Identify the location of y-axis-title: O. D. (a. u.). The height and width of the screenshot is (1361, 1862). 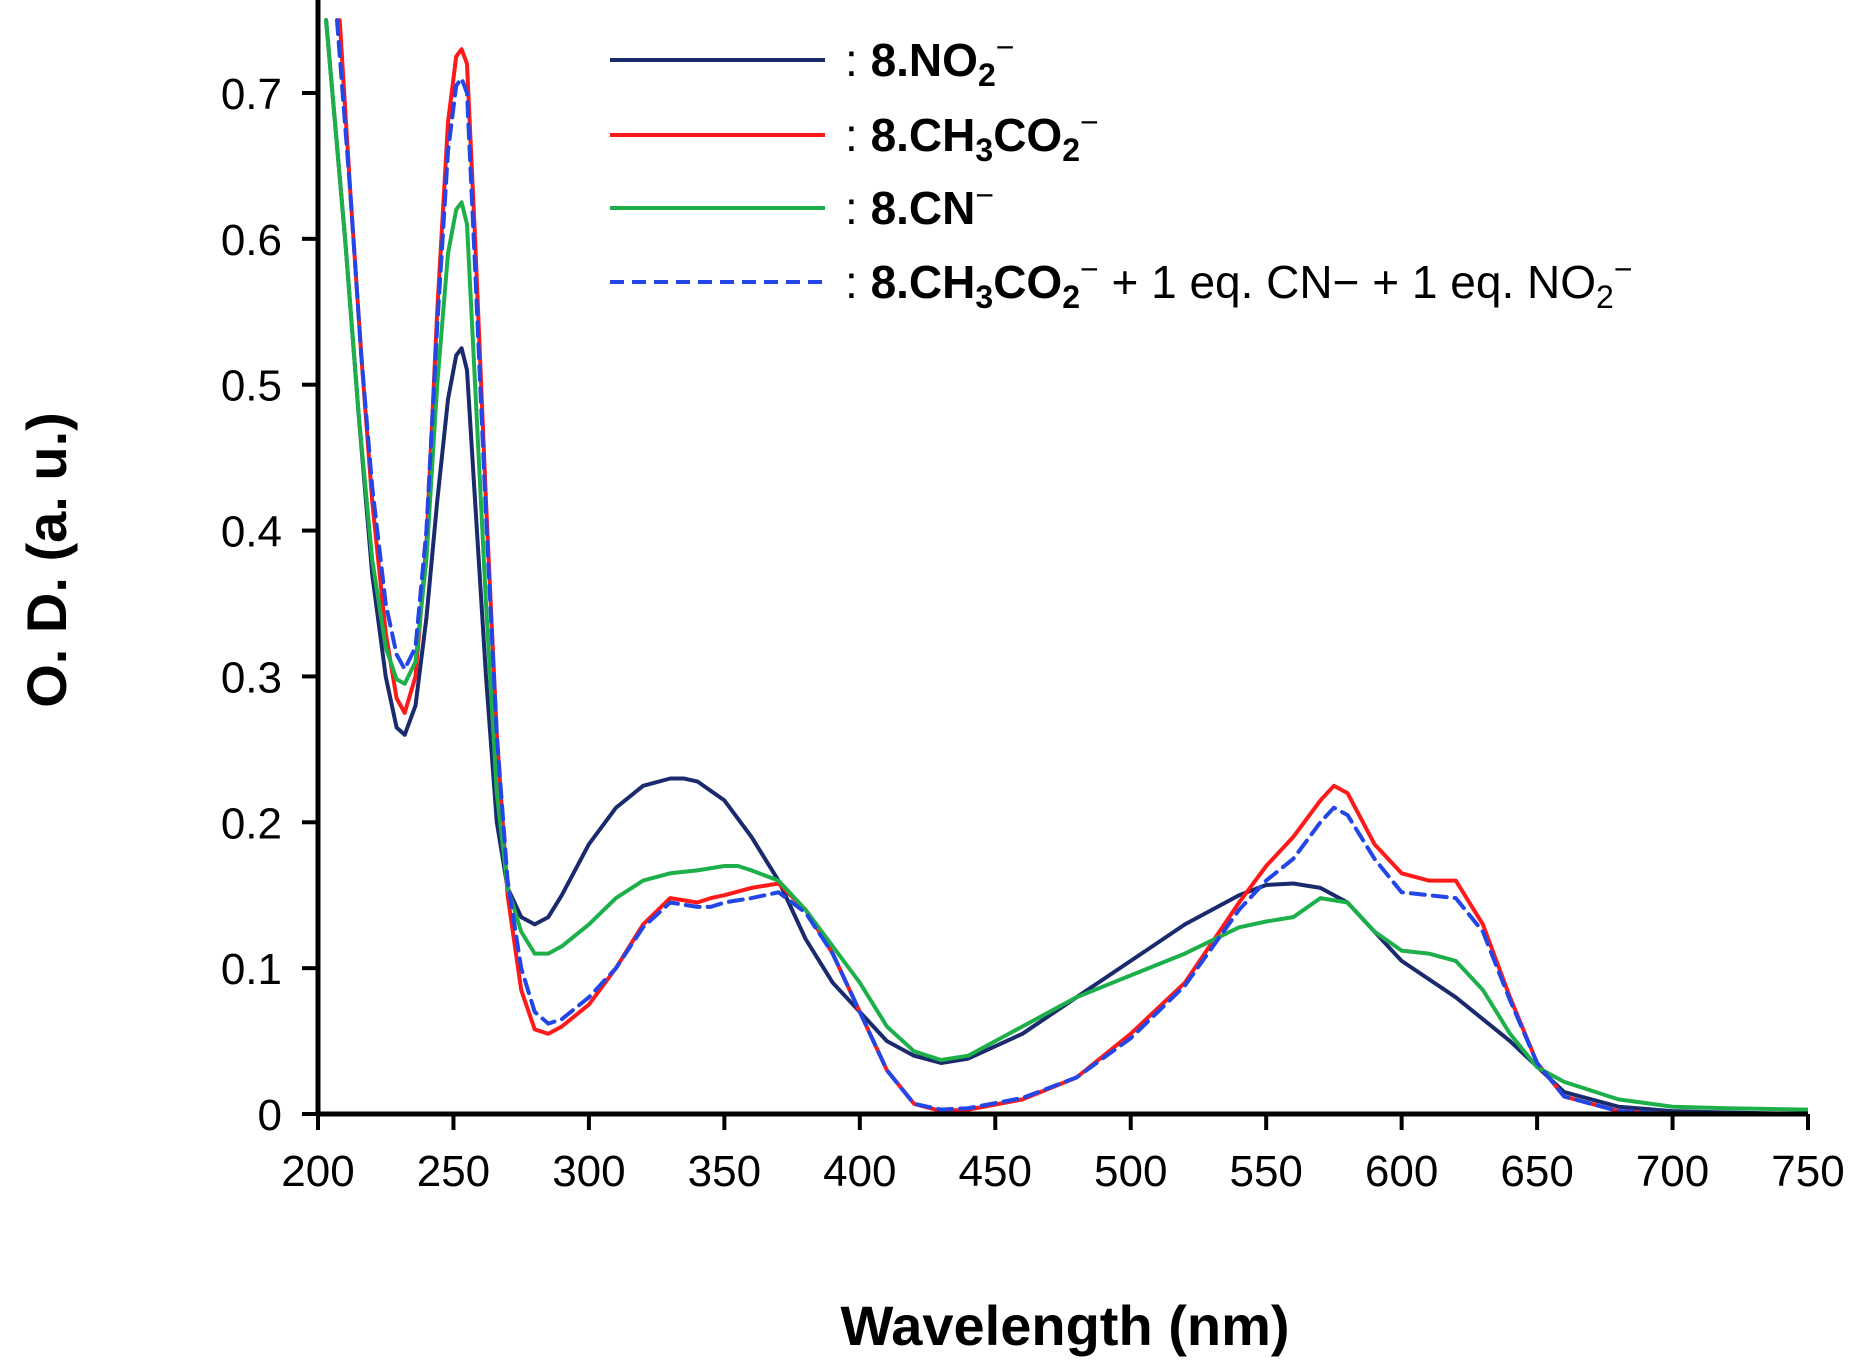
(46, 560).